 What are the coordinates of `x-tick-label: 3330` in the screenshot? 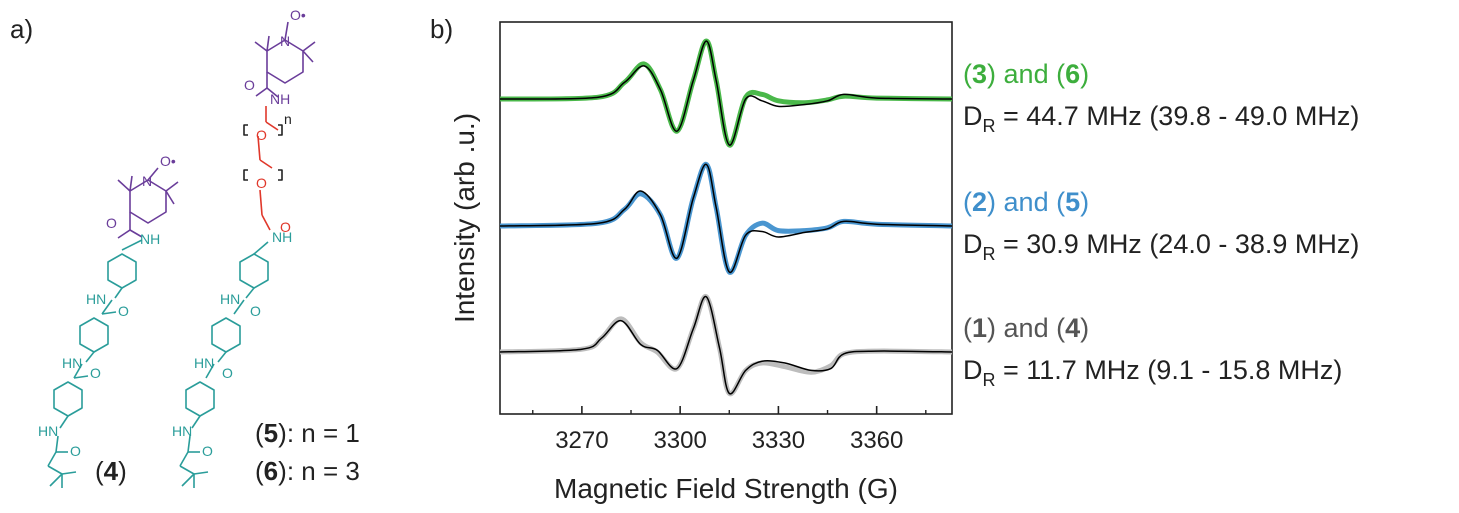 It's located at (778, 440).